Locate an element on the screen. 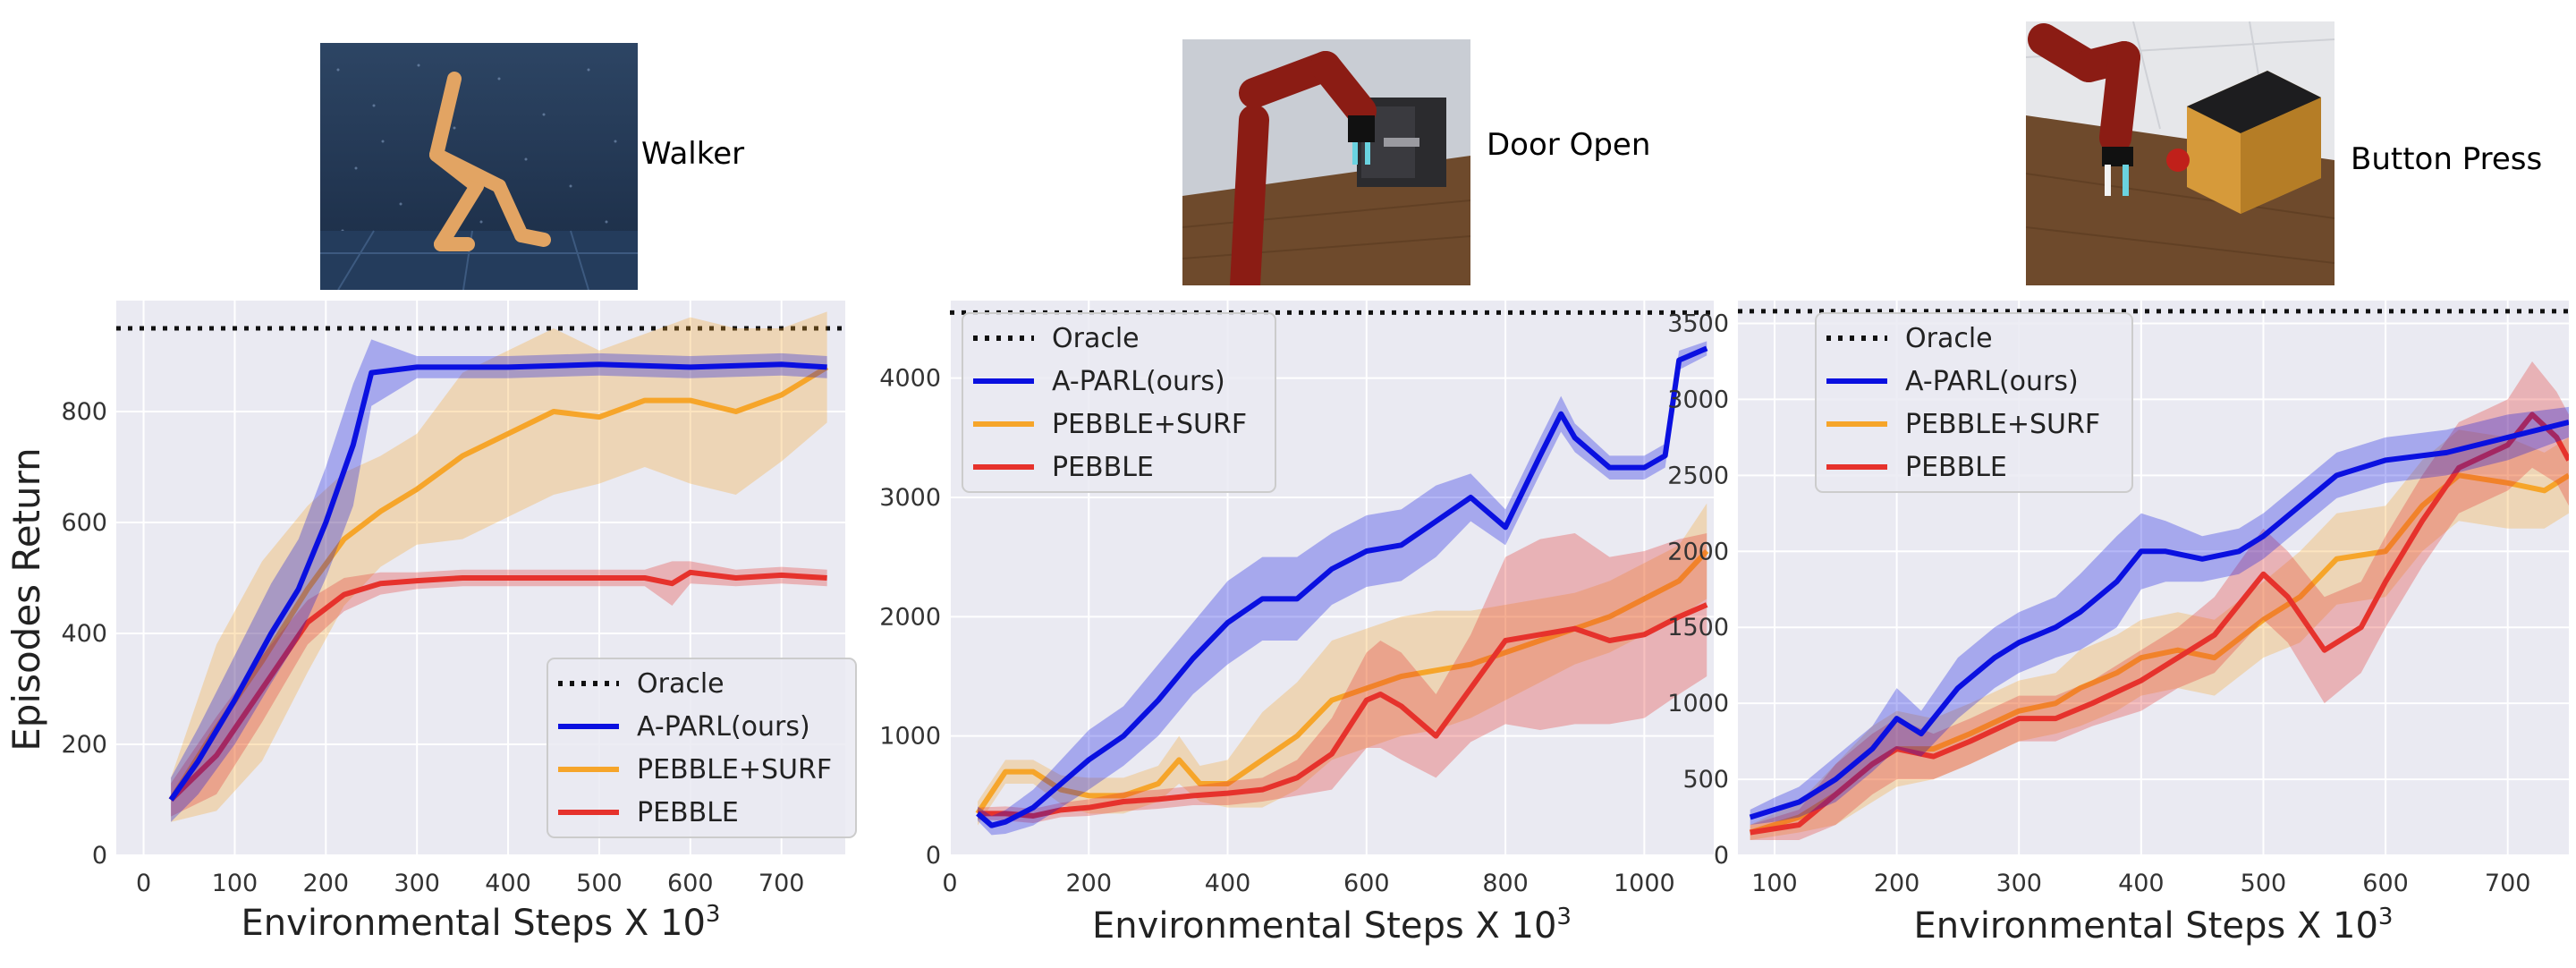  x-tick-label: 800 is located at coordinates (1505, 883).